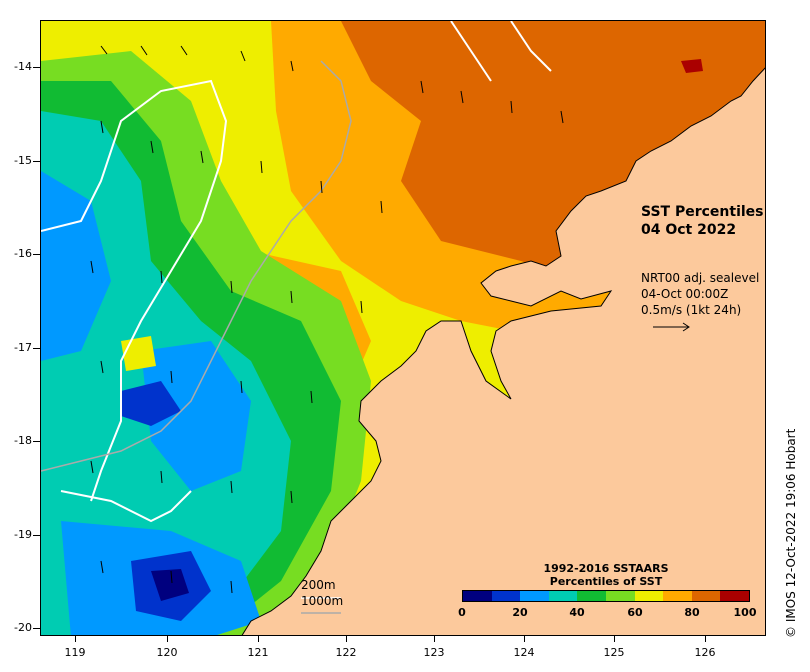 The image size is (810, 672). Describe the element at coordinates (635, 612) in the screenshot. I see `colorbar-tick: 60` at that location.